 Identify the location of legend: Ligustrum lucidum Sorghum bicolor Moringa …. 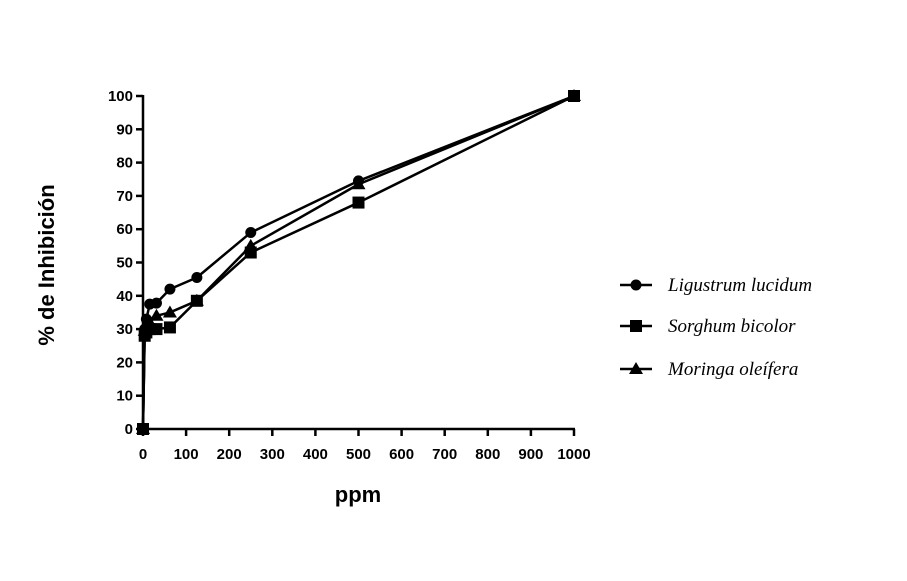
(716, 327).